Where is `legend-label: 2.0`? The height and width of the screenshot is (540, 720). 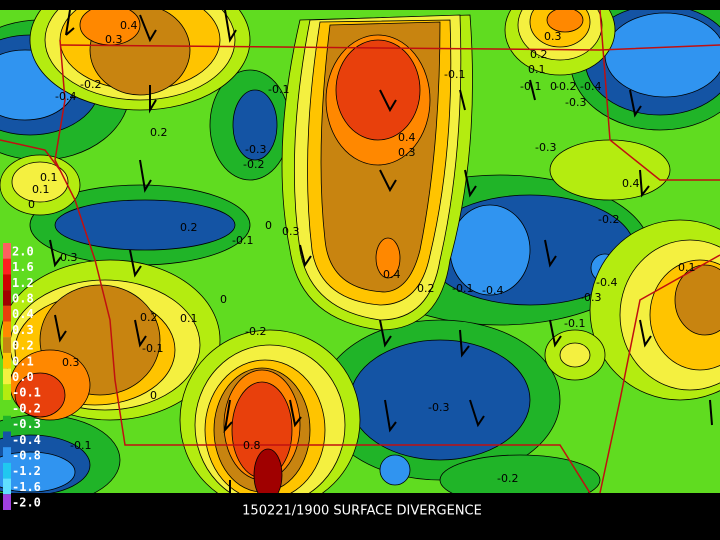
legend-label: 2.0 is located at coordinates (23, 251).